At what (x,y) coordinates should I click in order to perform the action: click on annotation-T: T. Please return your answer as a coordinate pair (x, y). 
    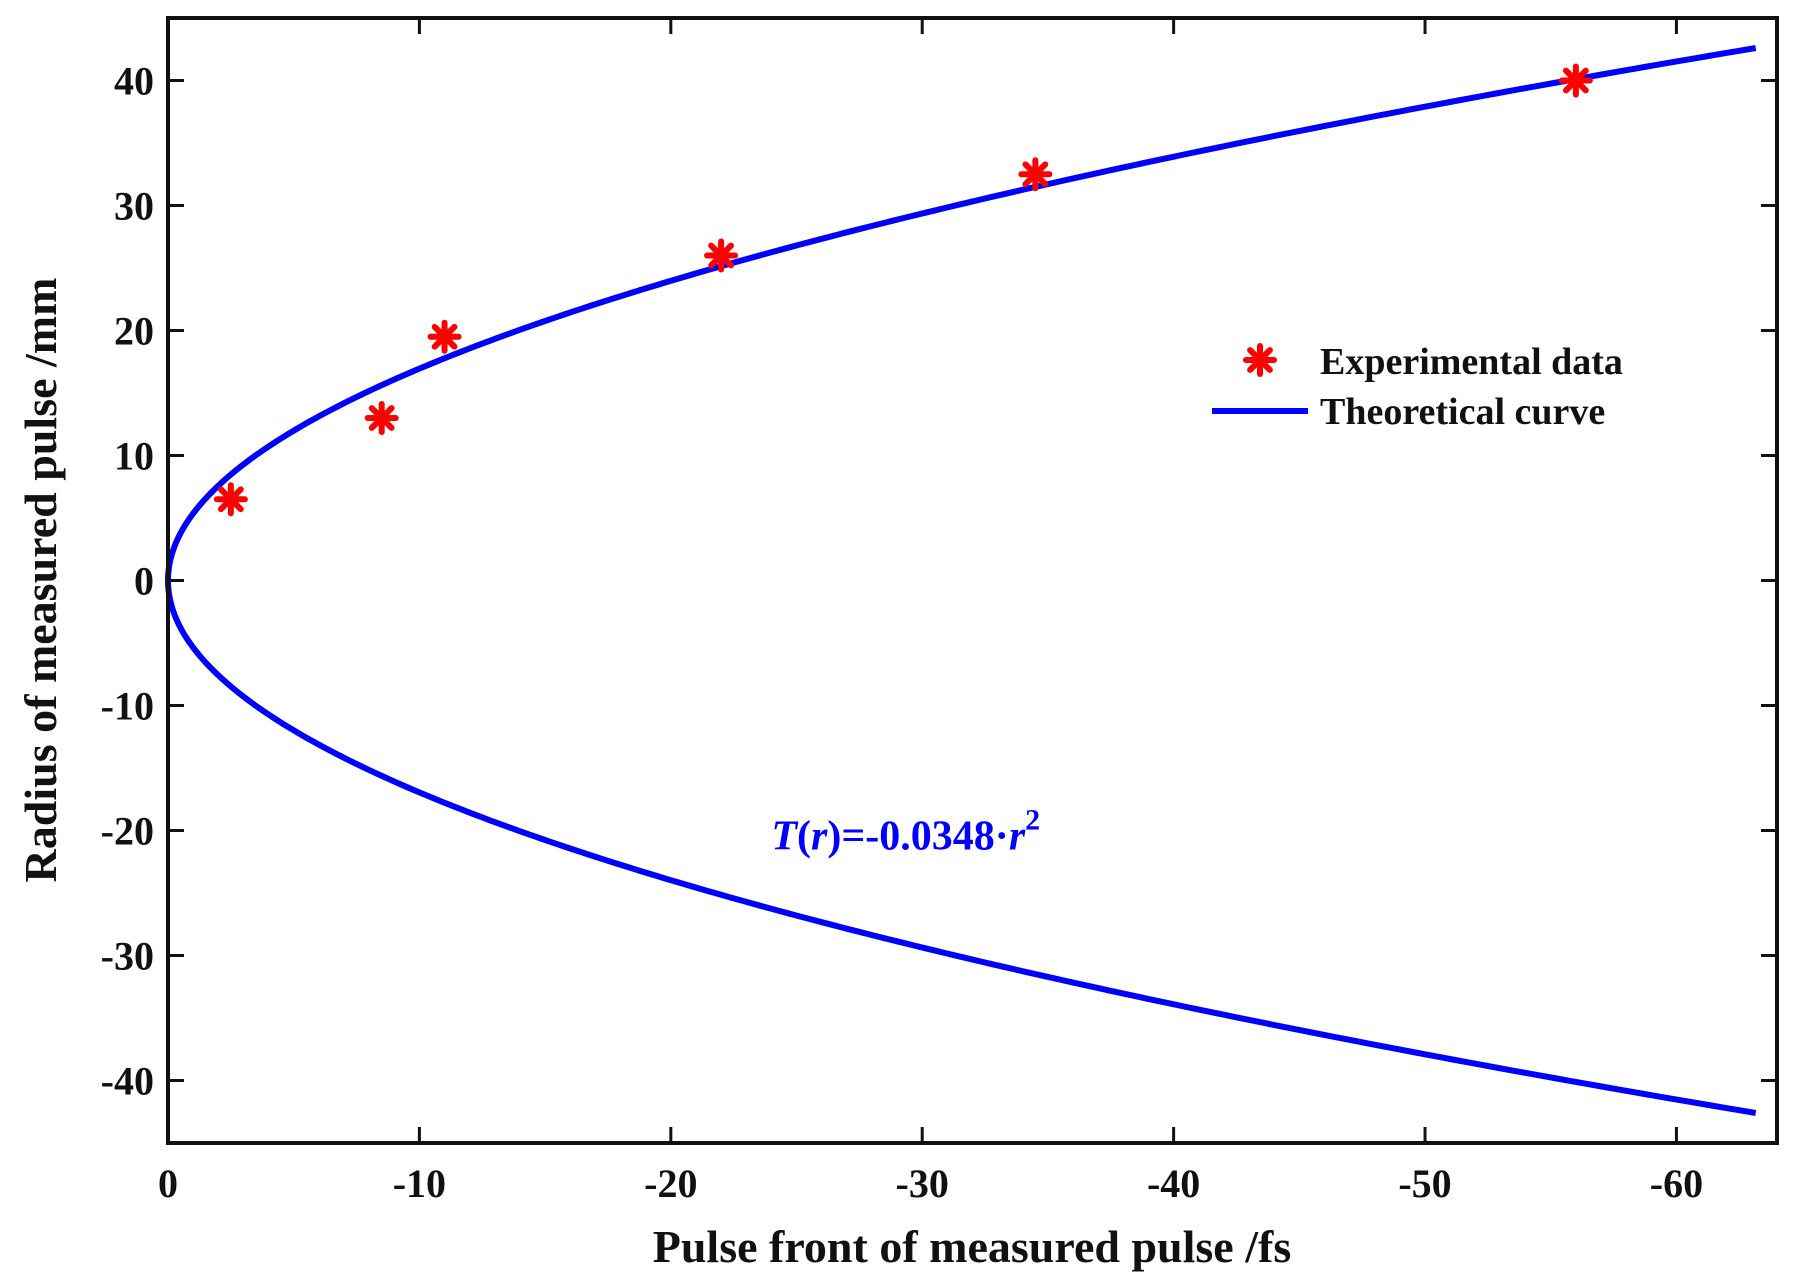
    Looking at the image, I should click on (785, 836).